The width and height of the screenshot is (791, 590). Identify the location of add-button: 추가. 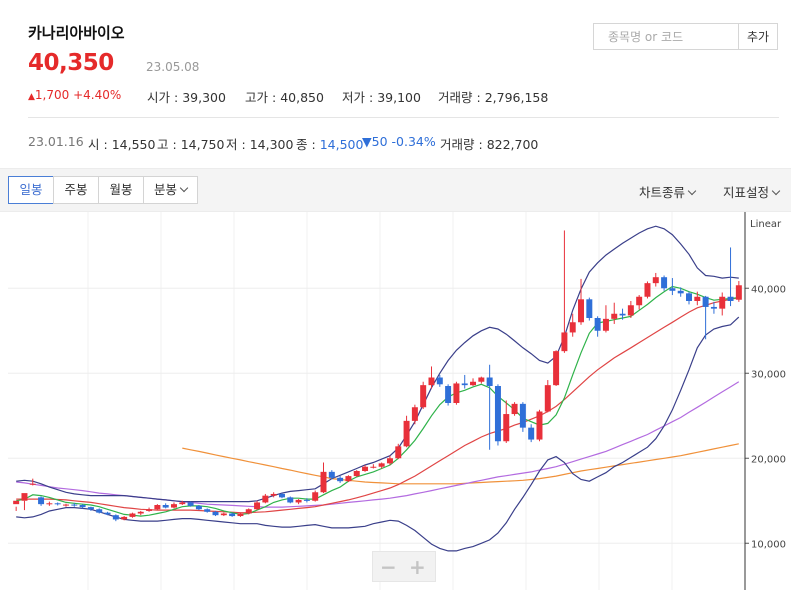
(758, 36).